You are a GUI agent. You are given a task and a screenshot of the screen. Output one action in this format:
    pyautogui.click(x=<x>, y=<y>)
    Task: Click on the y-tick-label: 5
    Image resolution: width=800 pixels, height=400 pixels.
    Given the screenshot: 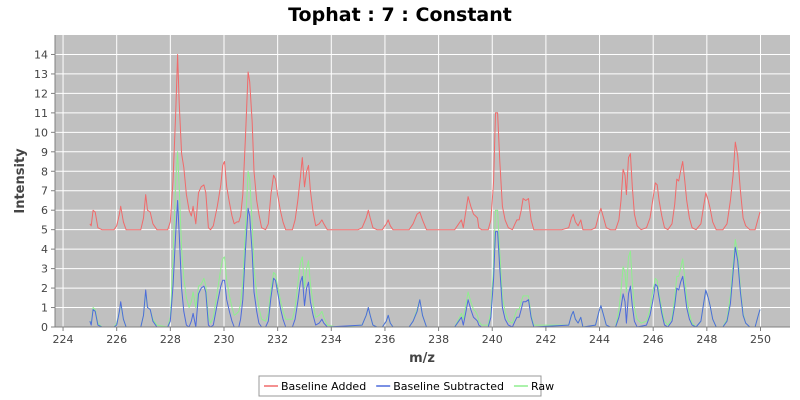 What is the action you would take?
    pyautogui.click(x=44, y=230)
    